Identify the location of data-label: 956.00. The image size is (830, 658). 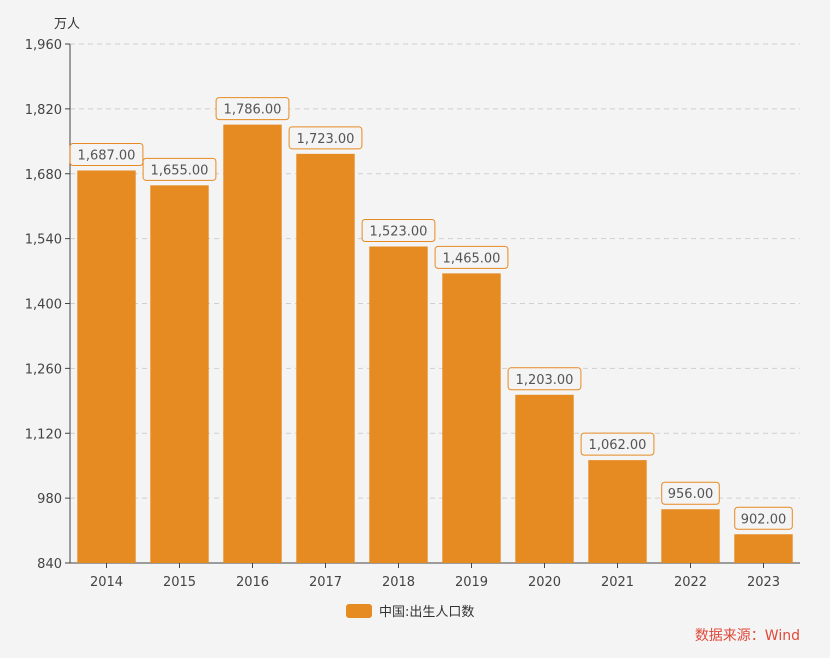
(691, 494).